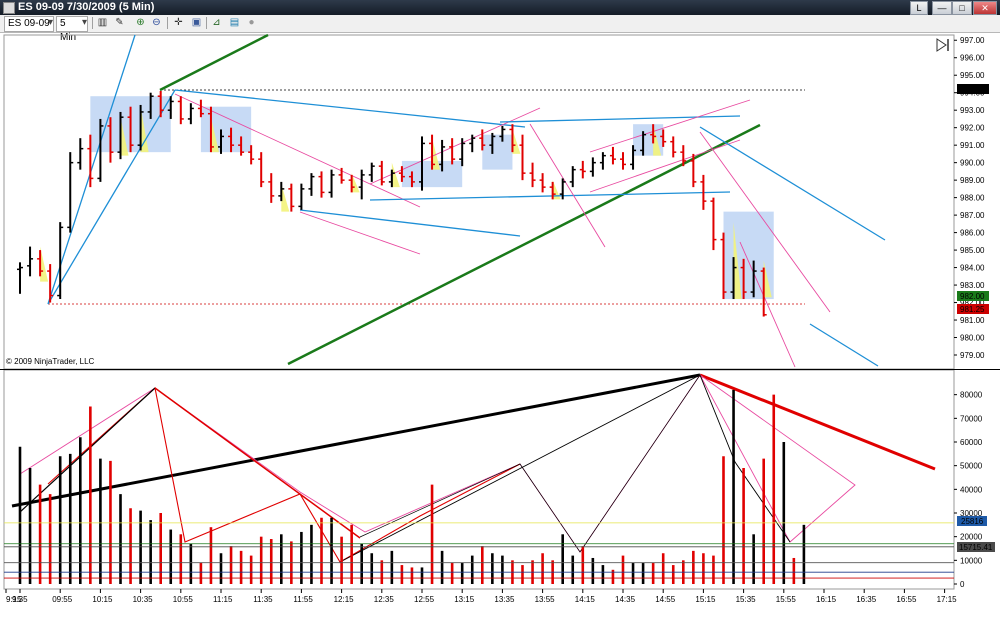 Image resolution: width=1000 pixels, height=625 pixels. What do you see at coordinates (625, 599) in the screenshot?
I see `time-axis-label: 14:35` at bounding box center [625, 599].